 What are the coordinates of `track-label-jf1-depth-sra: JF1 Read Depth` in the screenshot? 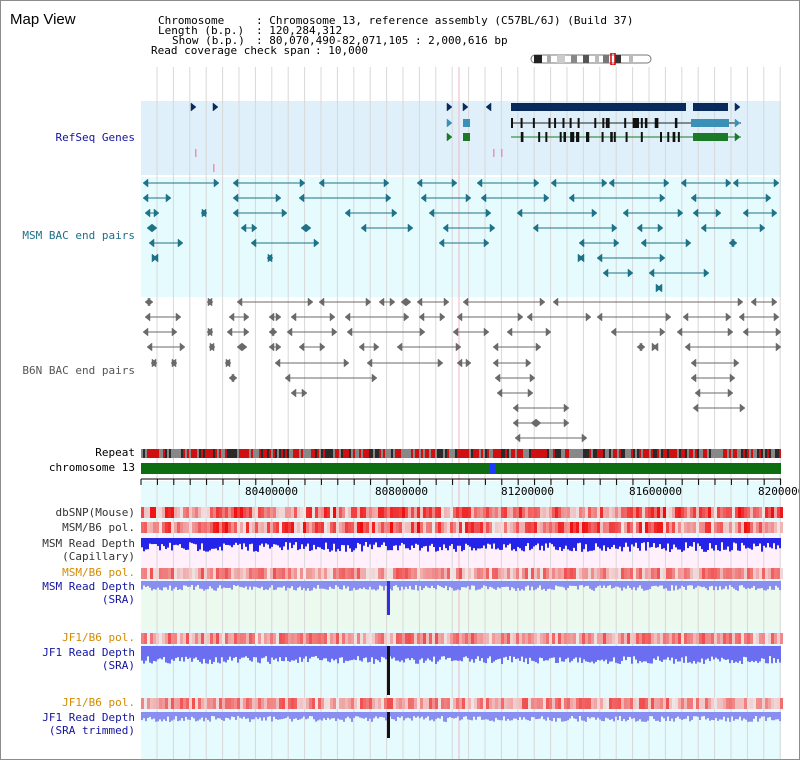 It's located at (88, 652).